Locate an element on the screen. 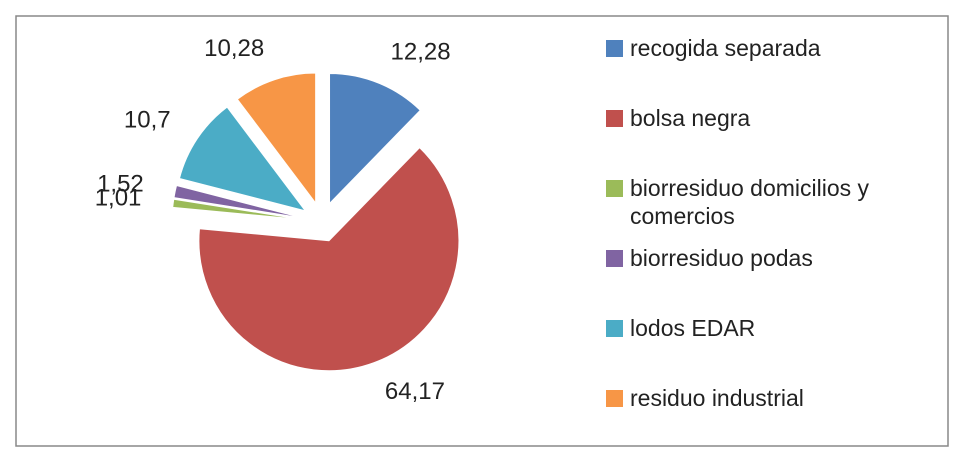 This screenshot has width=954, height=456. legend-label: lodos EDAR is located at coordinates (693, 328).